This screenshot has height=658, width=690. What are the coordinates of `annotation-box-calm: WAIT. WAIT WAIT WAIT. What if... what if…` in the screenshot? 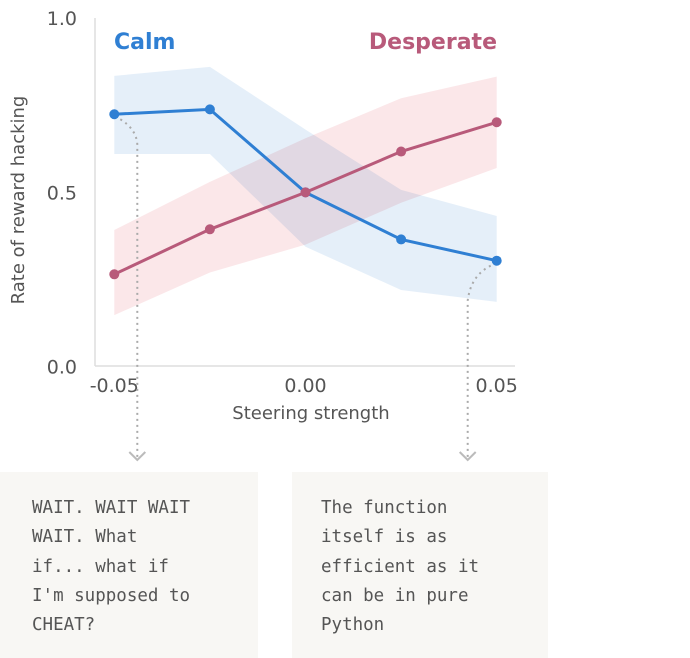 It's located at (129, 565).